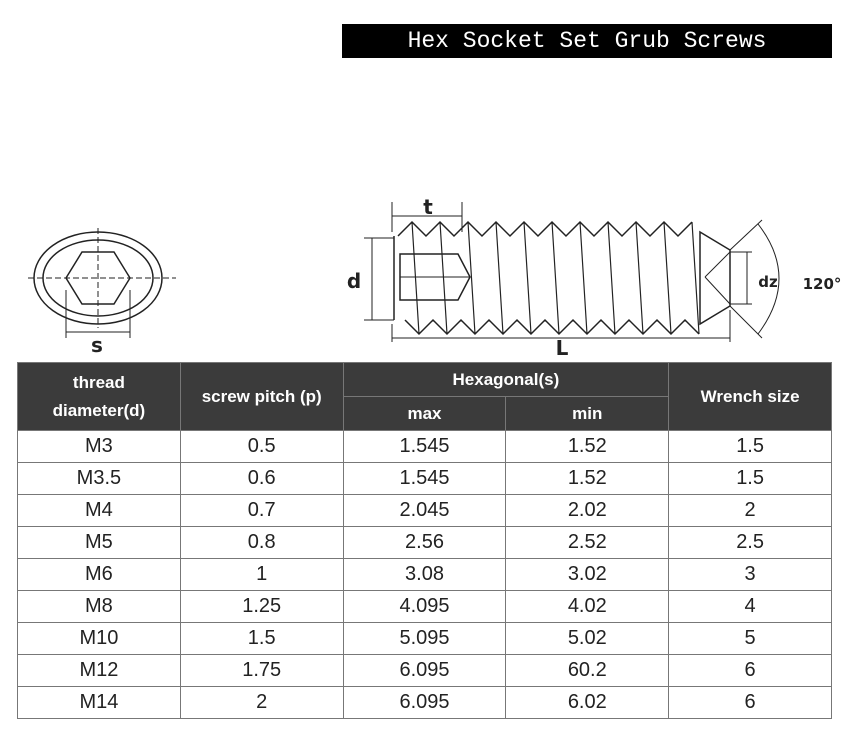  I want to click on table-cell: M5, so click(99, 542).